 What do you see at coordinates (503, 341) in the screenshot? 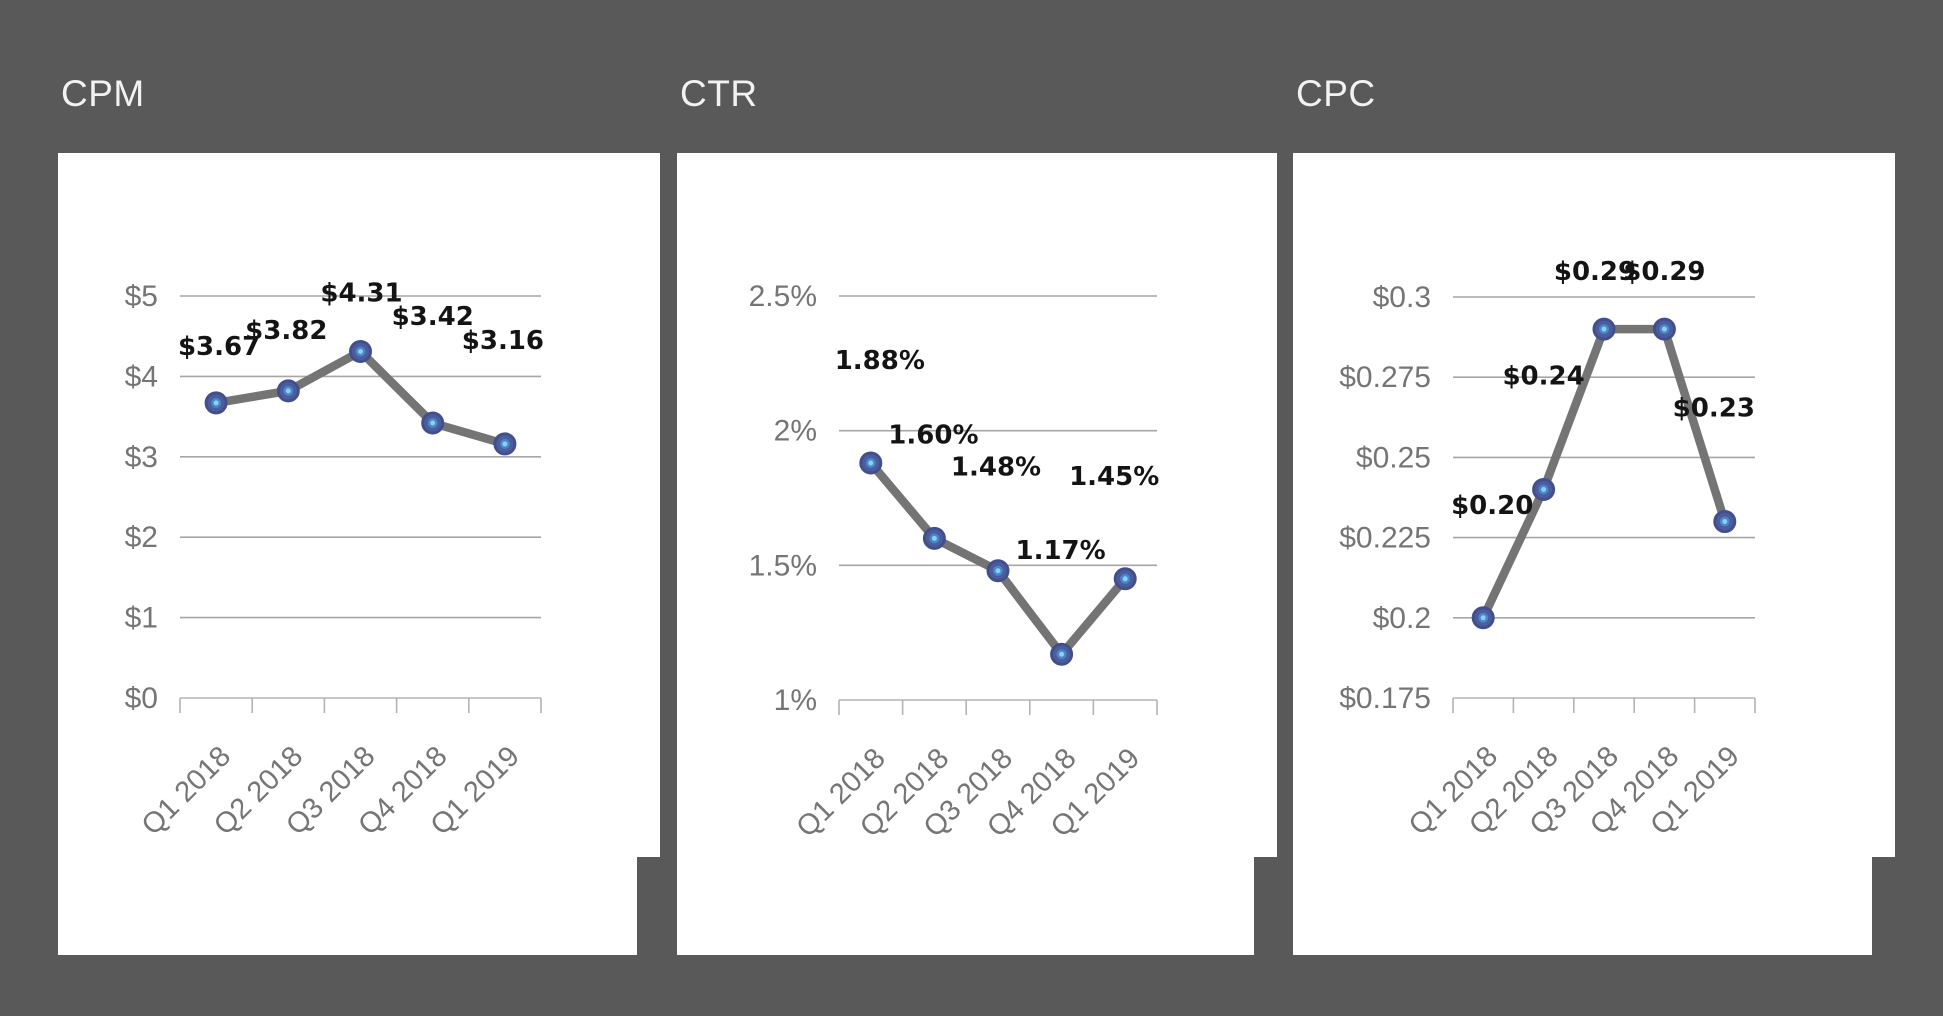
I see `data-label: $3.16` at bounding box center [503, 341].